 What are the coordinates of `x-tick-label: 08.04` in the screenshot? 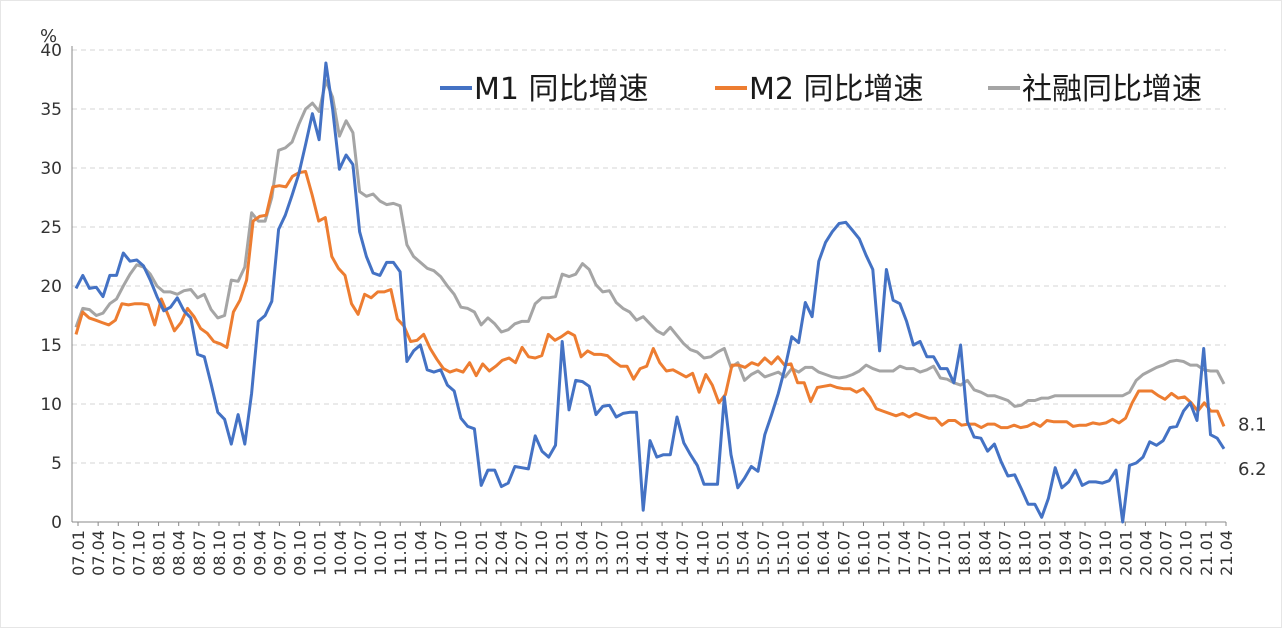 It's located at (179, 553).